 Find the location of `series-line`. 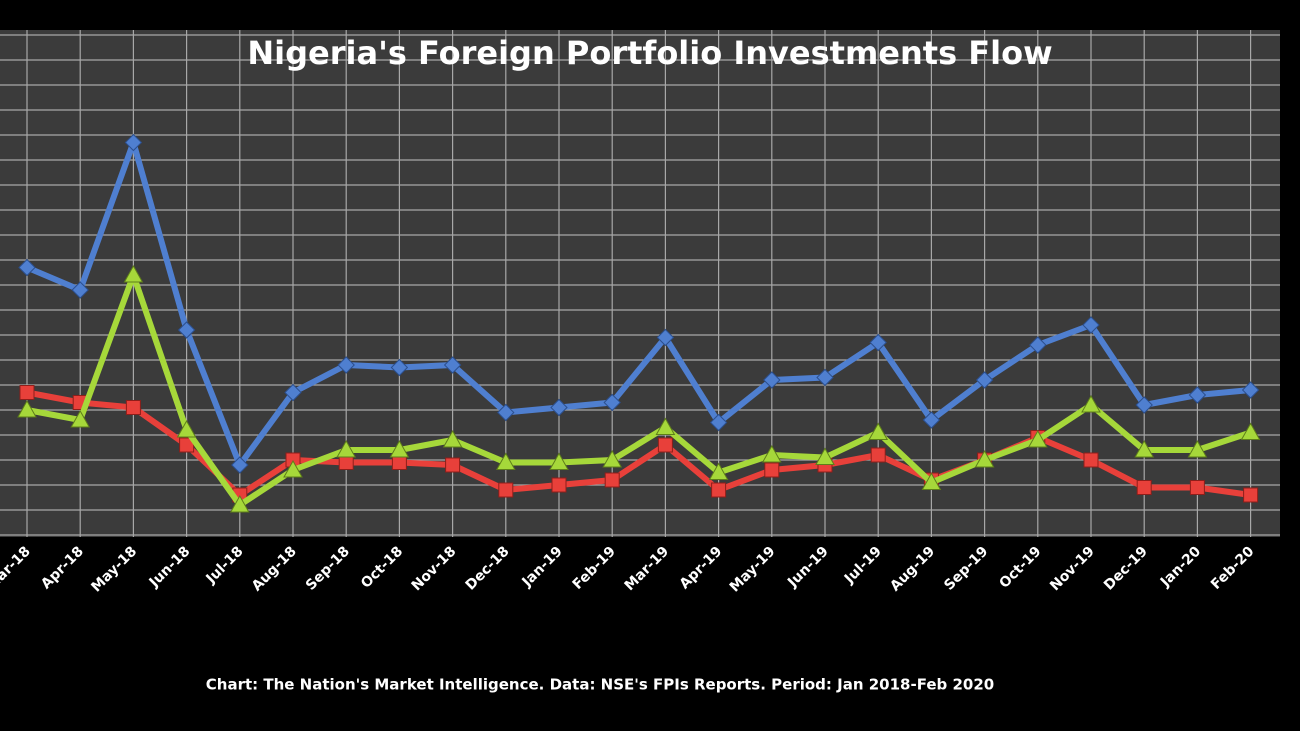

series-line is located at coordinates (639, 443).